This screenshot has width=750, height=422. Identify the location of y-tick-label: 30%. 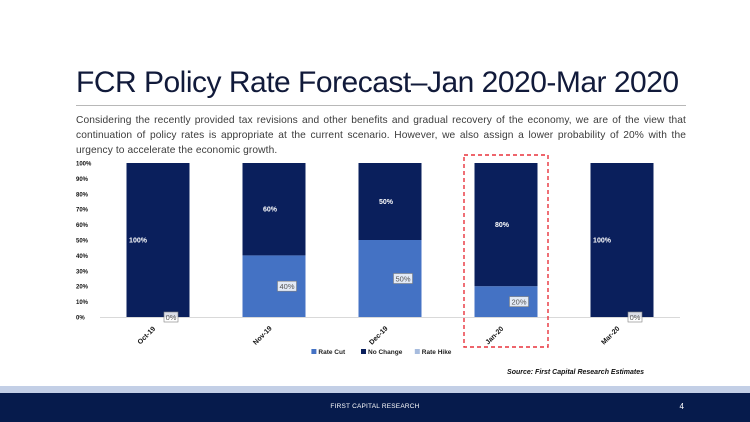
(82, 272).